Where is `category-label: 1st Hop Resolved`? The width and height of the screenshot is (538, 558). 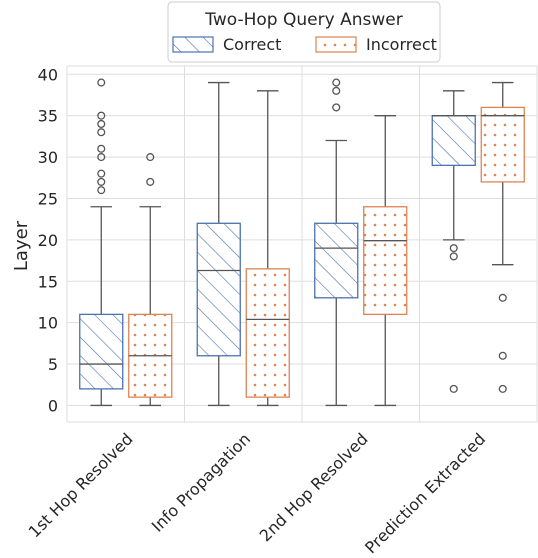 category-label: 1st Hop Resolved is located at coordinates (81, 485).